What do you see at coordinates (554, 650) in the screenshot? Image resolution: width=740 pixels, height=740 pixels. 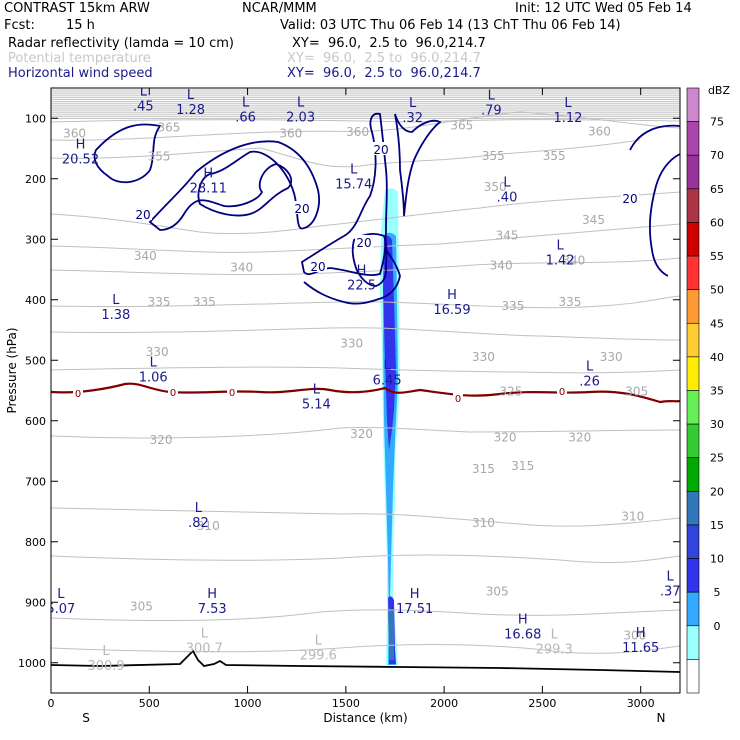 I see `theta-extremum-value: 299.3` at bounding box center [554, 650].